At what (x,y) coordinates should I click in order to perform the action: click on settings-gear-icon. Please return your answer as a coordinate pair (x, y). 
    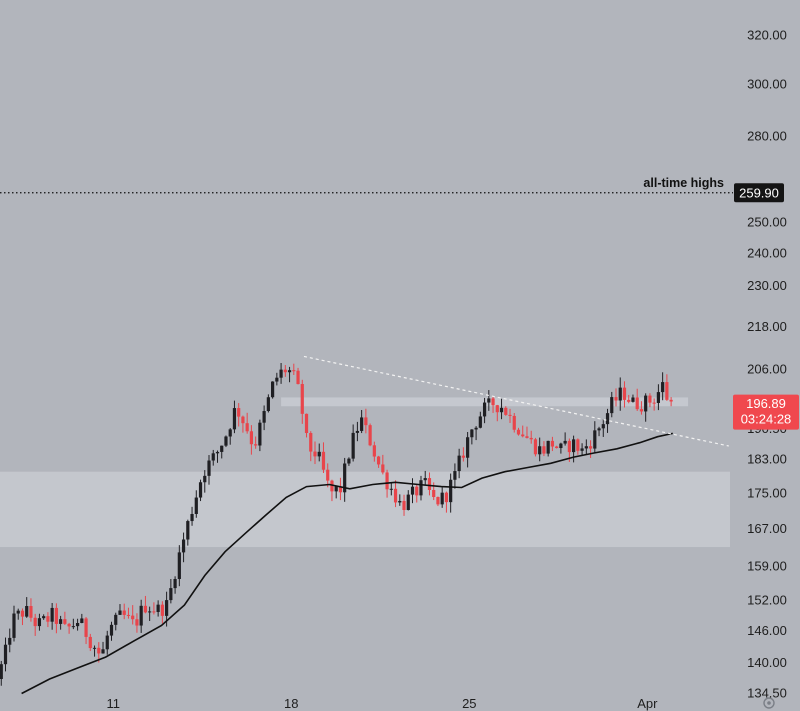
    Looking at the image, I should click on (769, 703).